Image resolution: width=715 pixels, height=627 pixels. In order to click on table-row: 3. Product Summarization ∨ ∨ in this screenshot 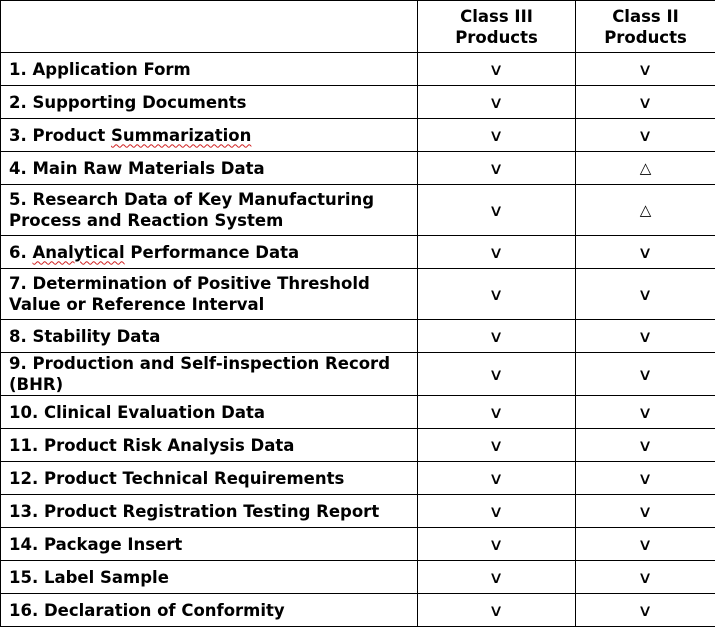, I will do `click(358, 135)`.